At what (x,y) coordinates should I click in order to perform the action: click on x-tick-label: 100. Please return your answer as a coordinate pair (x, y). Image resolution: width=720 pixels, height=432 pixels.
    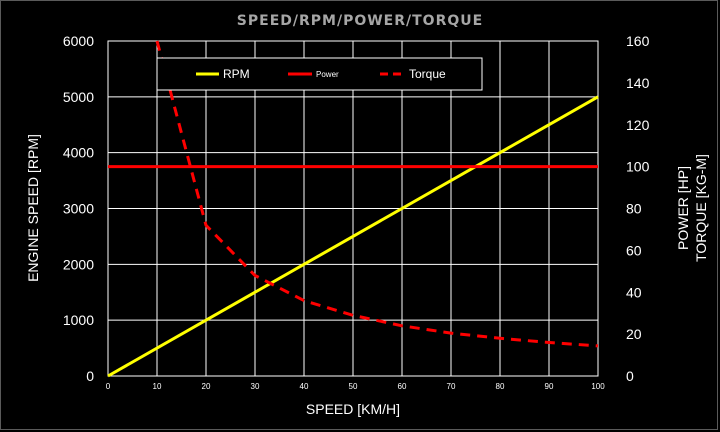
    Looking at the image, I should click on (598, 386).